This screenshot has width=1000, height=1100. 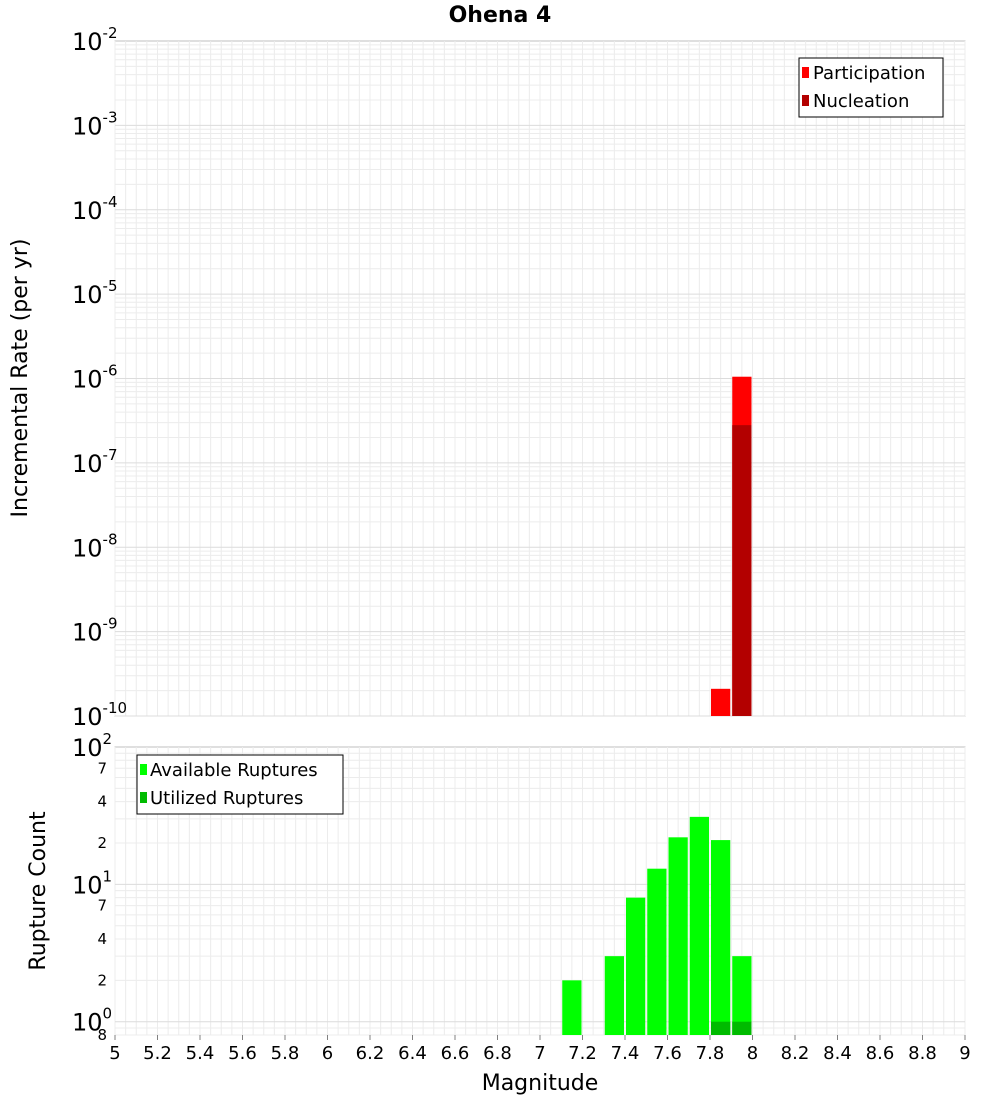 What do you see at coordinates (805, 100) in the screenshot?
I see `legend-nucleation-swatch` at bounding box center [805, 100].